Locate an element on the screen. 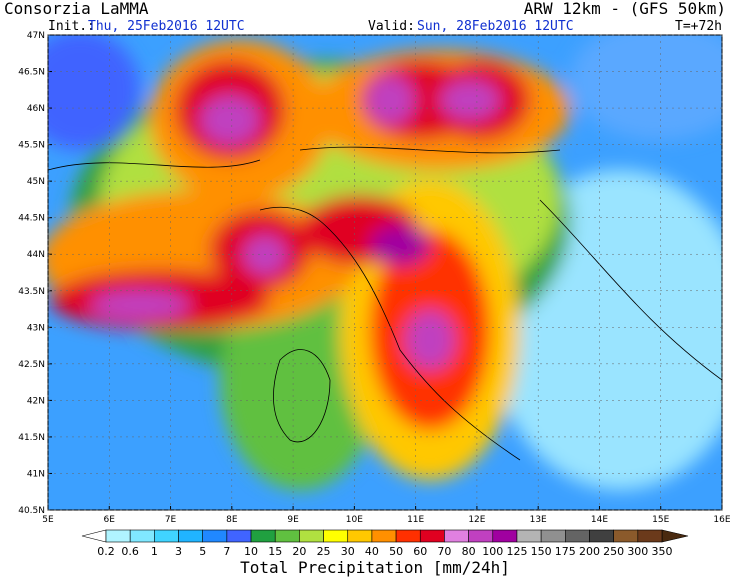 This screenshot has height=580, width=751. lat-label: 40.5N is located at coordinates (31, 511).